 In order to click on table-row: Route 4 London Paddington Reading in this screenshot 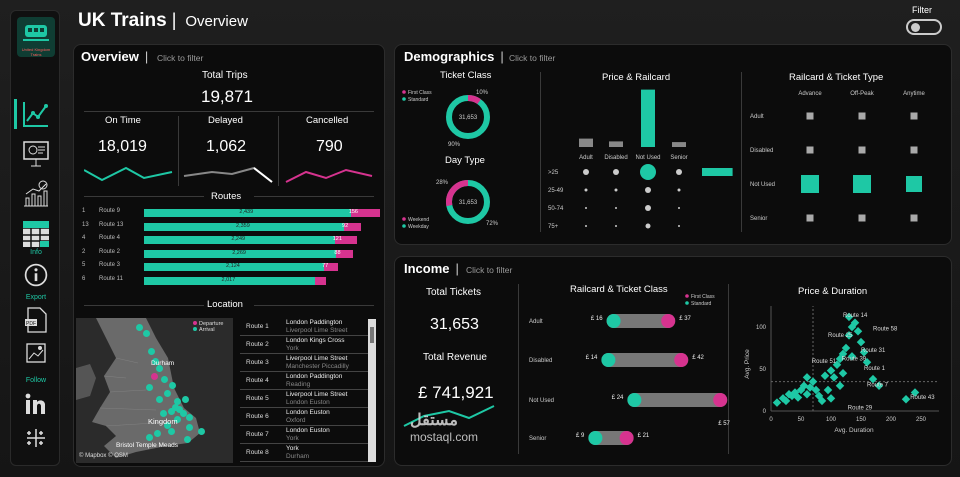, I will do `click(304, 381)`.